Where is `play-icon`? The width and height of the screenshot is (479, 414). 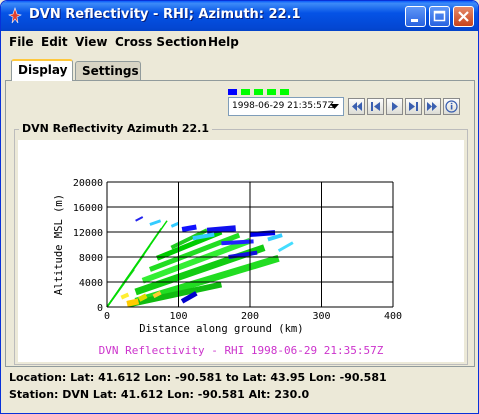
play-icon is located at coordinates (395, 106).